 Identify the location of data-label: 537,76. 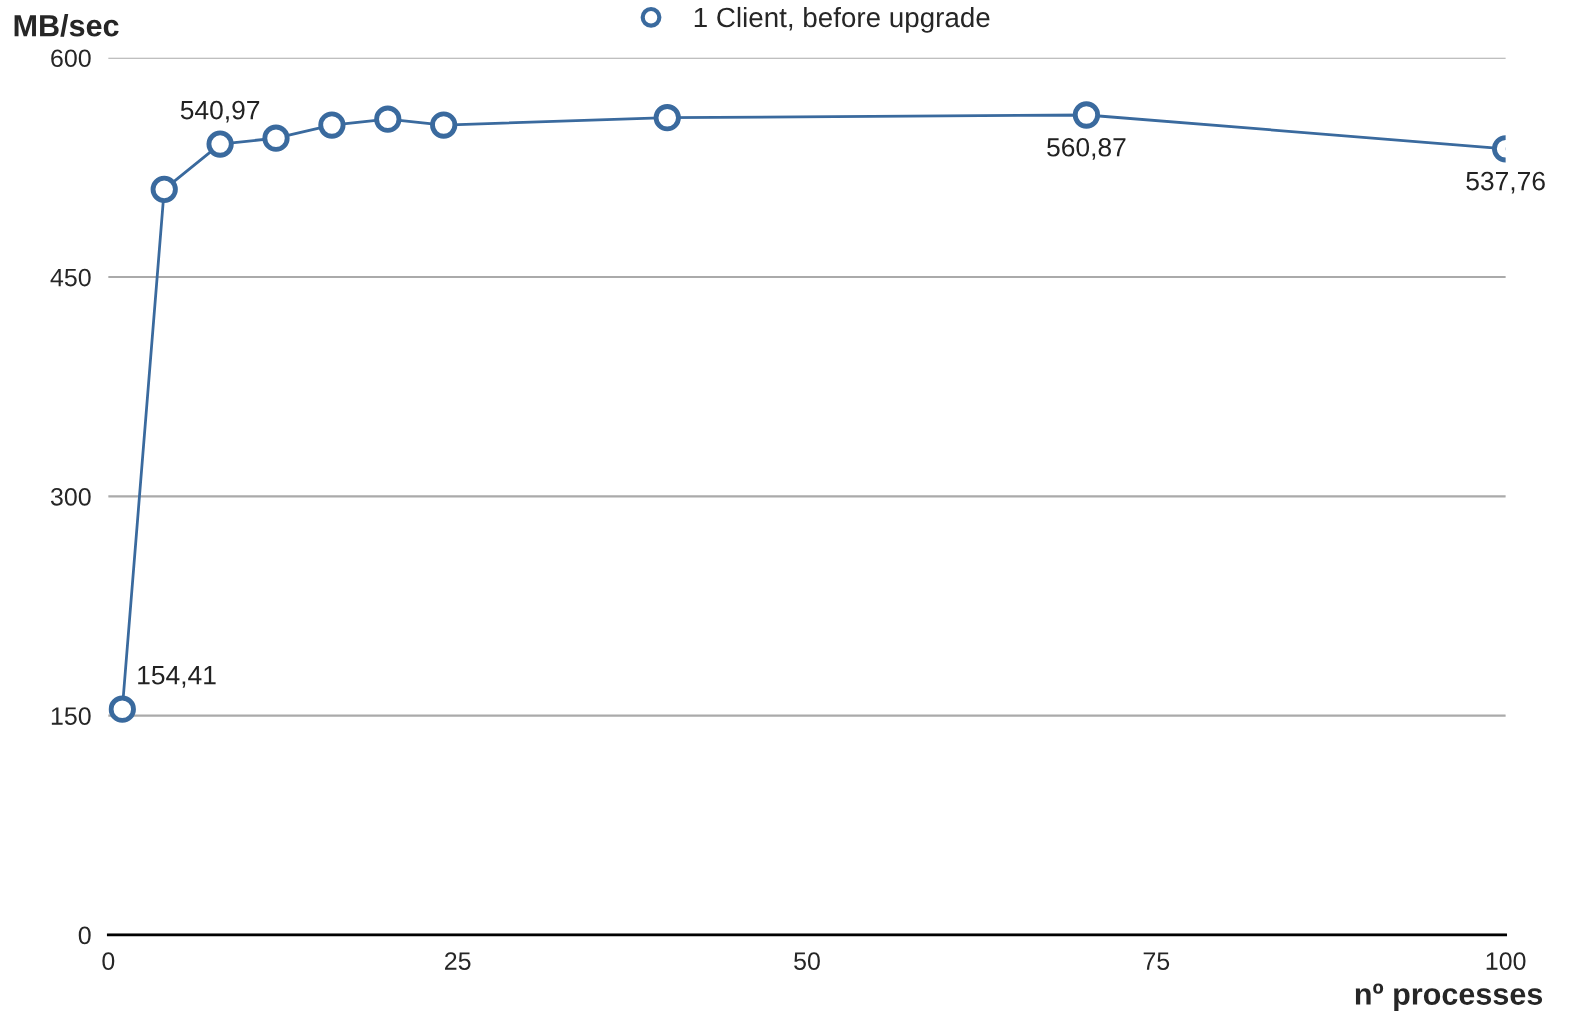
(1505, 182).